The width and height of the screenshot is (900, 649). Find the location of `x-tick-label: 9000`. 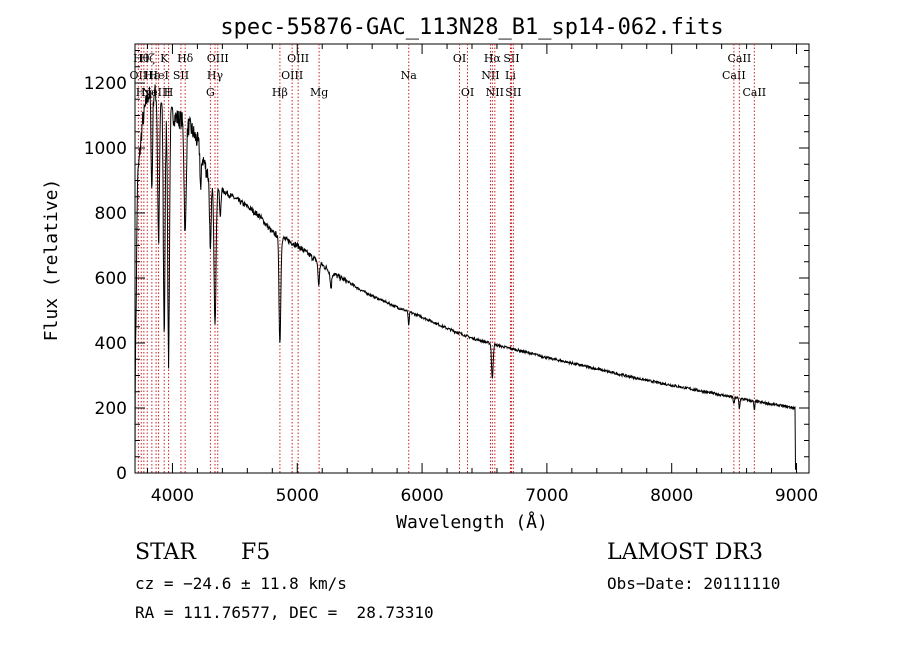

x-tick-label: 9000 is located at coordinates (796, 496).